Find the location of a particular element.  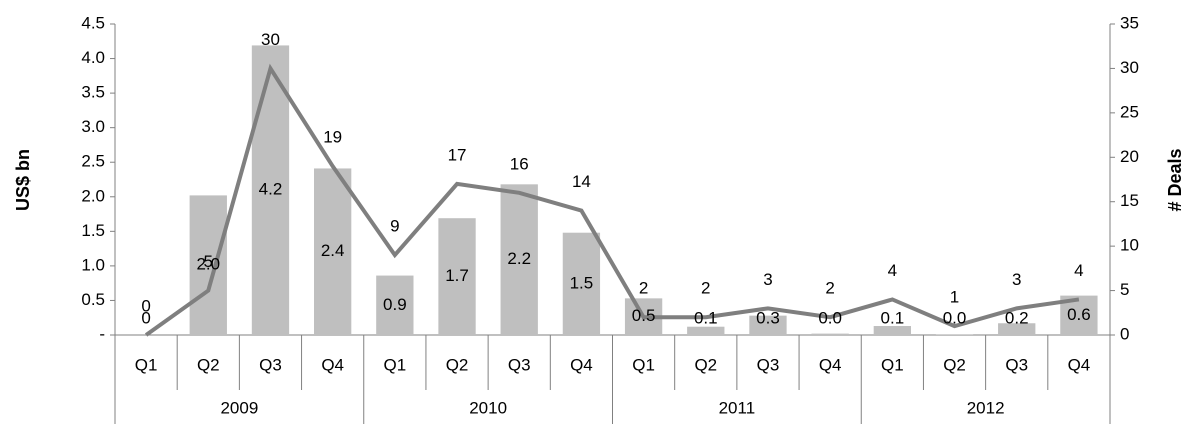

year-label: 2012 is located at coordinates (986, 407).